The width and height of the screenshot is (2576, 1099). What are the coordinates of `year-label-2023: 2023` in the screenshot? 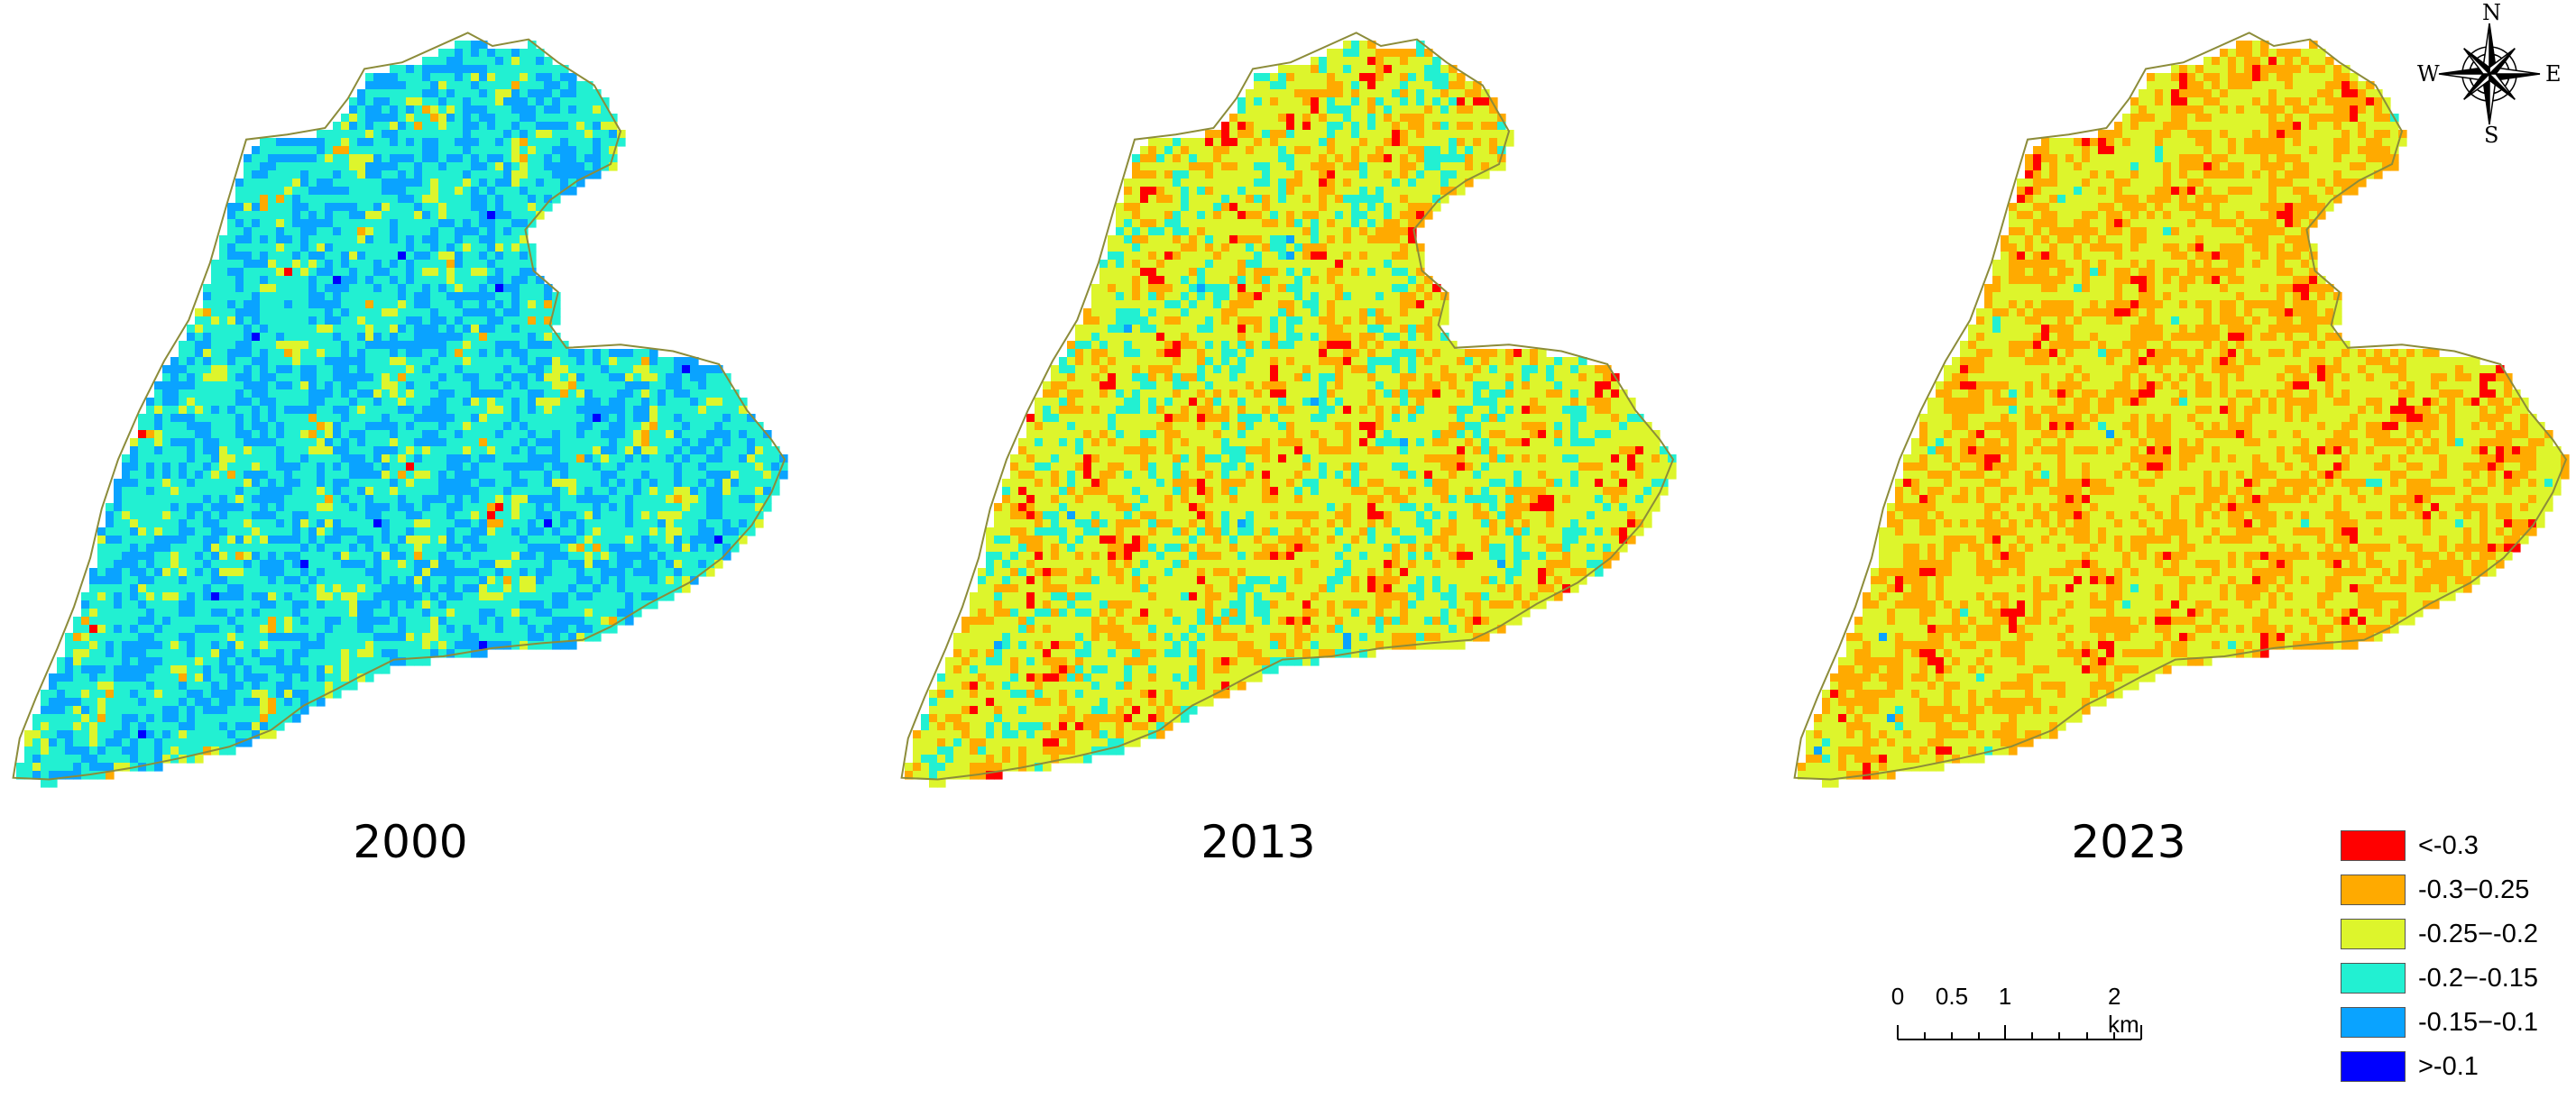 It's located at (2128, 842).